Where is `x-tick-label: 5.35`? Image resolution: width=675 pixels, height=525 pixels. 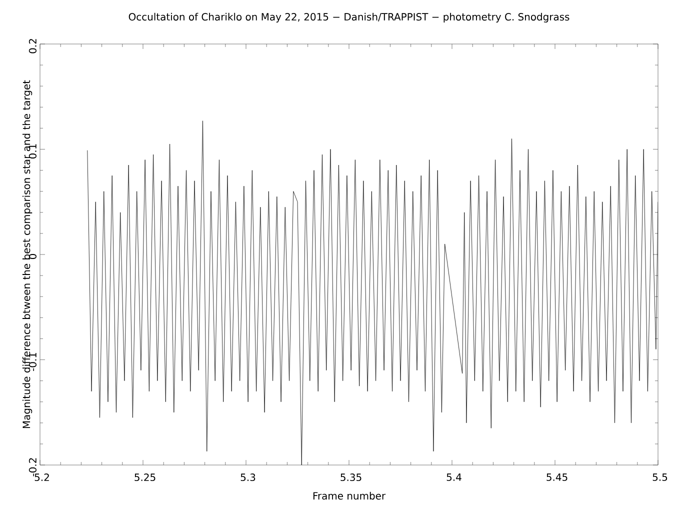
x-tick-label: 5.35 is located at coordinates (351, 478).